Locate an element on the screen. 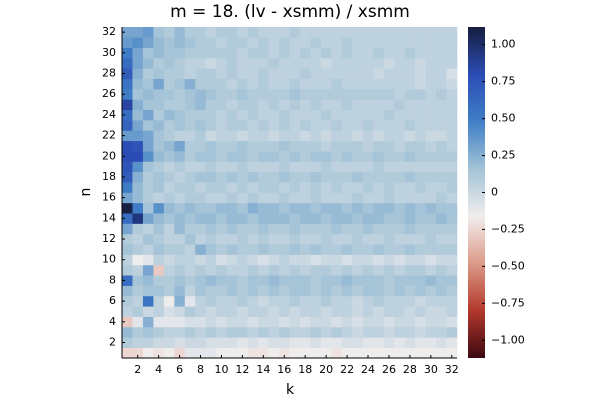  colorbar is located at coordinates (476, 192).